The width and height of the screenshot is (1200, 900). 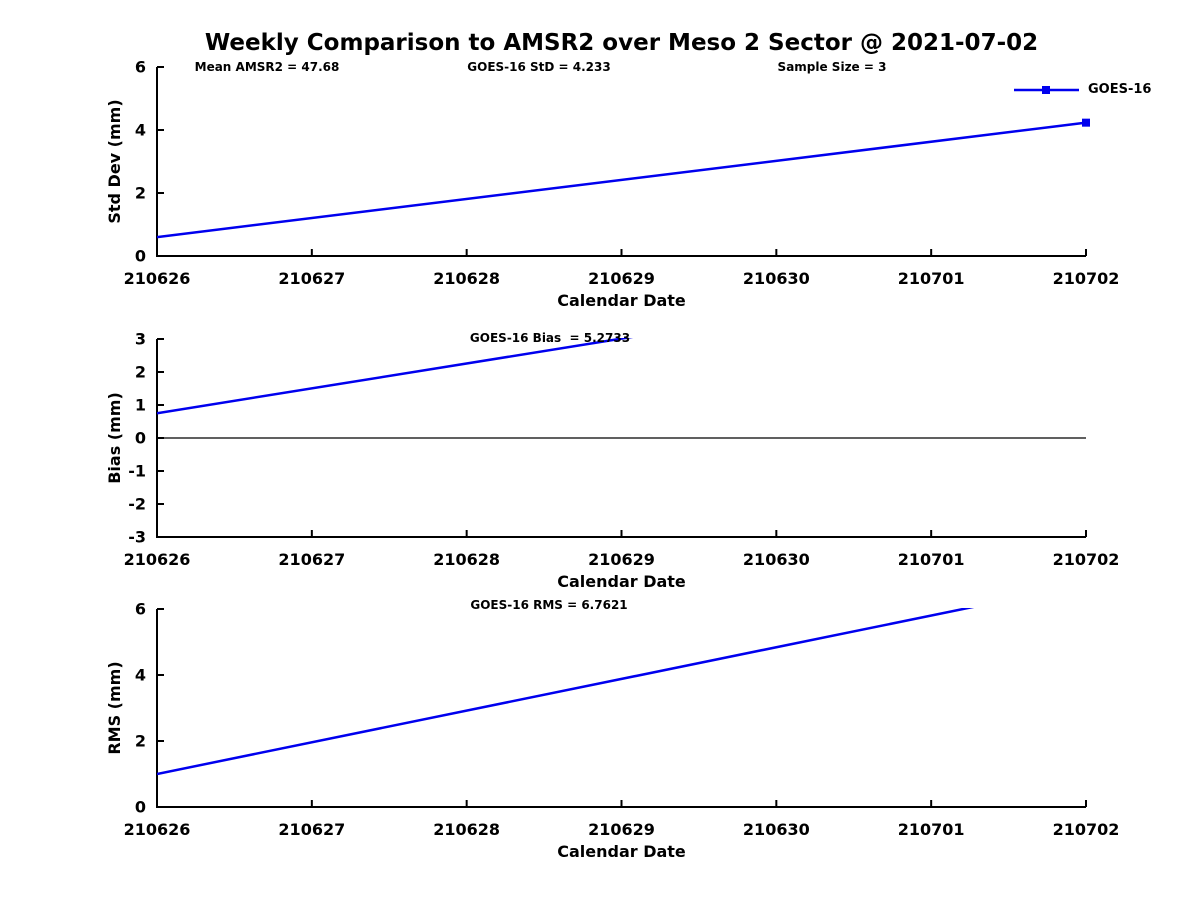 I want to click on y-tick-label: -1, so click(x=137, y=471).